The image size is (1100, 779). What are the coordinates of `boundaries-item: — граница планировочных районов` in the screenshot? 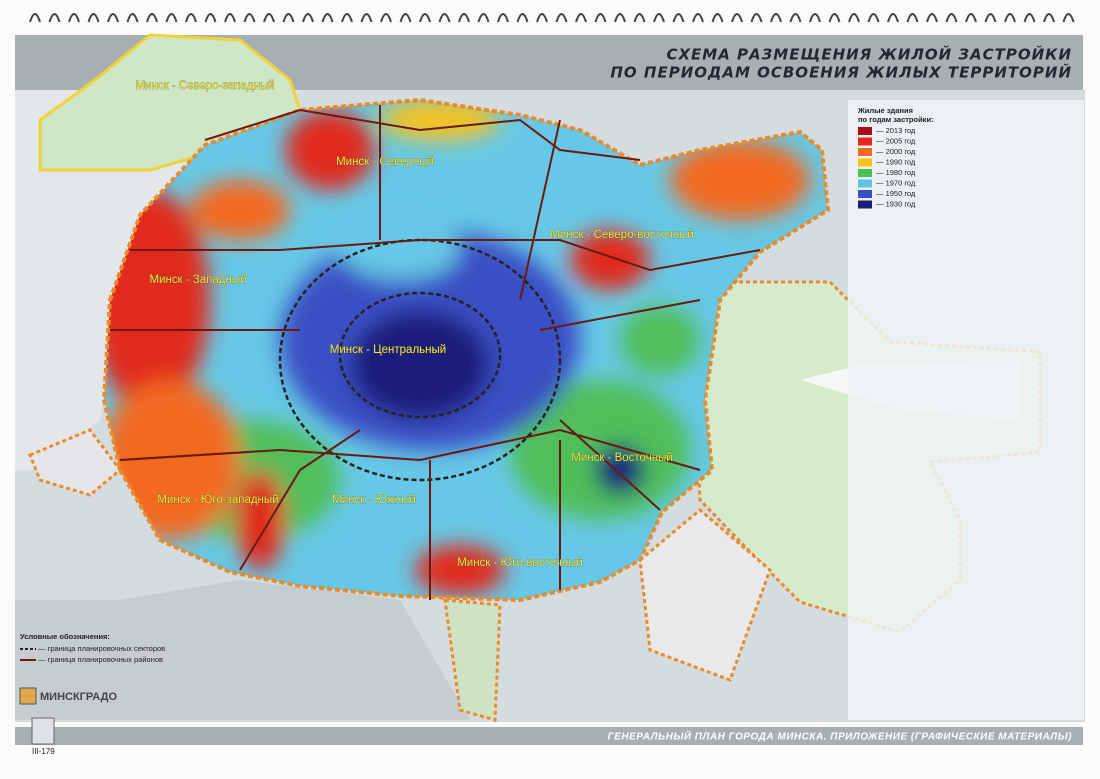 It's located at (100, 659).